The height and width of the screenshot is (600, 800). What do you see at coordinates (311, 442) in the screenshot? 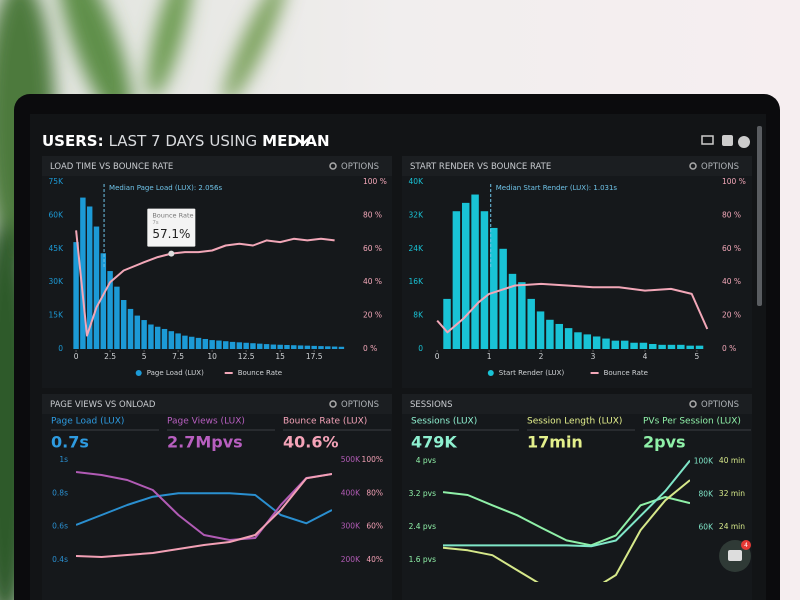
I see `metric-value: 40.6%` at bounding box center [311, 442].